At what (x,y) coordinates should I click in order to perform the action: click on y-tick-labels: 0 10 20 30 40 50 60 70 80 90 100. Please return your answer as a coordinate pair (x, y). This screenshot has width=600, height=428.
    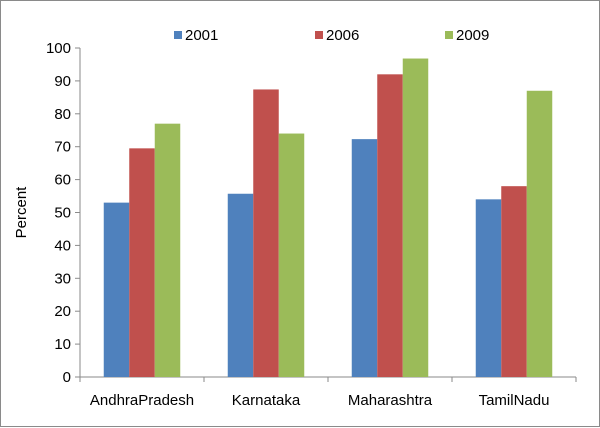
    Looking at the image, I should click on (58, 213).